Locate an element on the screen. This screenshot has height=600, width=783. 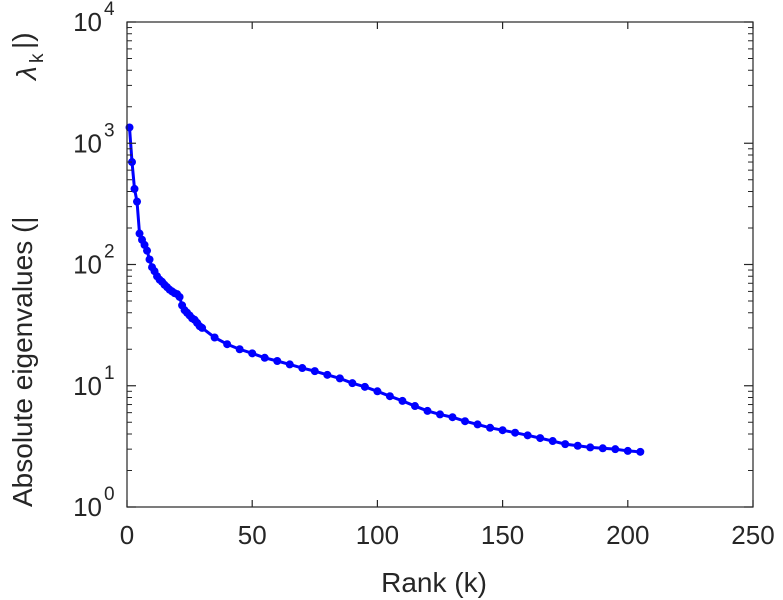
x-tick-label: 0 is located at coordinates (127, 535).